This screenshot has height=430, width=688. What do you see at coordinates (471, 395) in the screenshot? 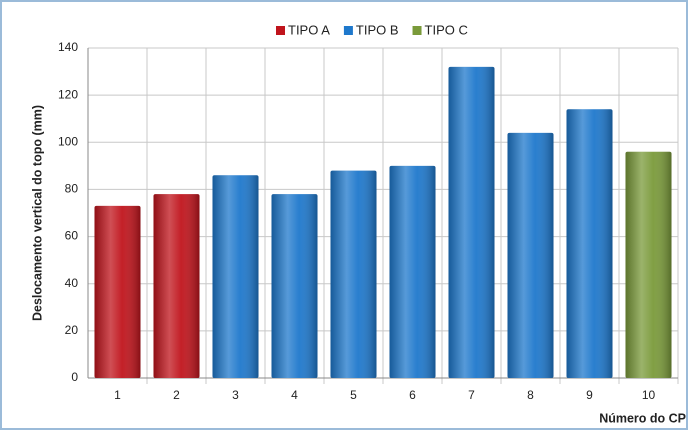
I see `x-tick-label: 7` at bounding box center [471, 395].